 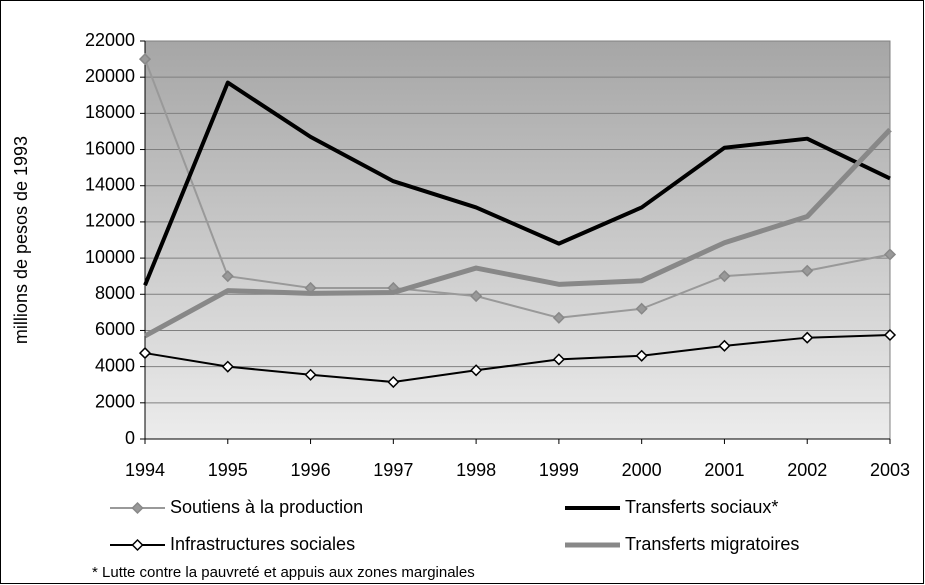 I want to click on x-tick-label: 1998, so click(x=476, y=470).